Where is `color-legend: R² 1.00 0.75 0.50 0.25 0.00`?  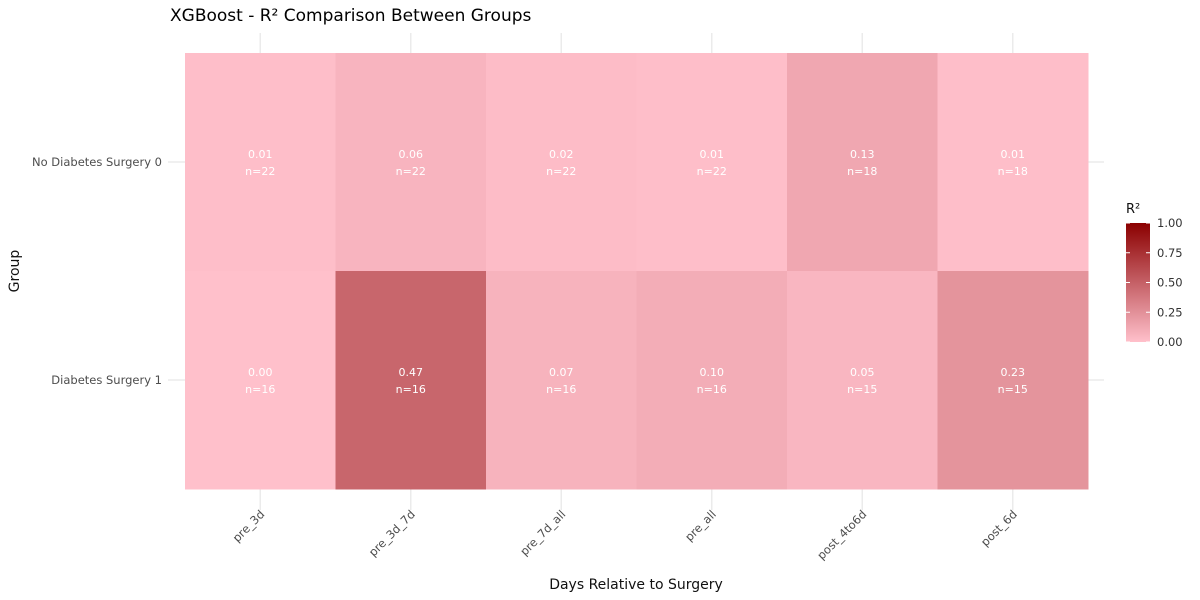 color-legend: R² 1.00 0.75 0.50 0.25 0.00 is located at coordinates (1154, 275).